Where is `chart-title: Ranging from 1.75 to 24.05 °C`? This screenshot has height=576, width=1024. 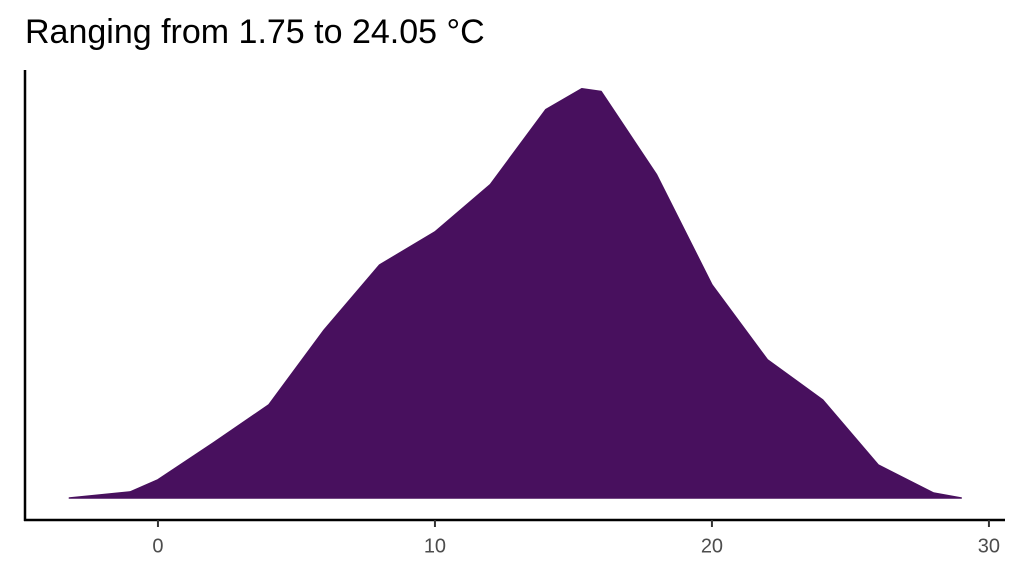
chart-title: Ranging from 1.75 to 24.05 °C is located at coordinates (255, 32).